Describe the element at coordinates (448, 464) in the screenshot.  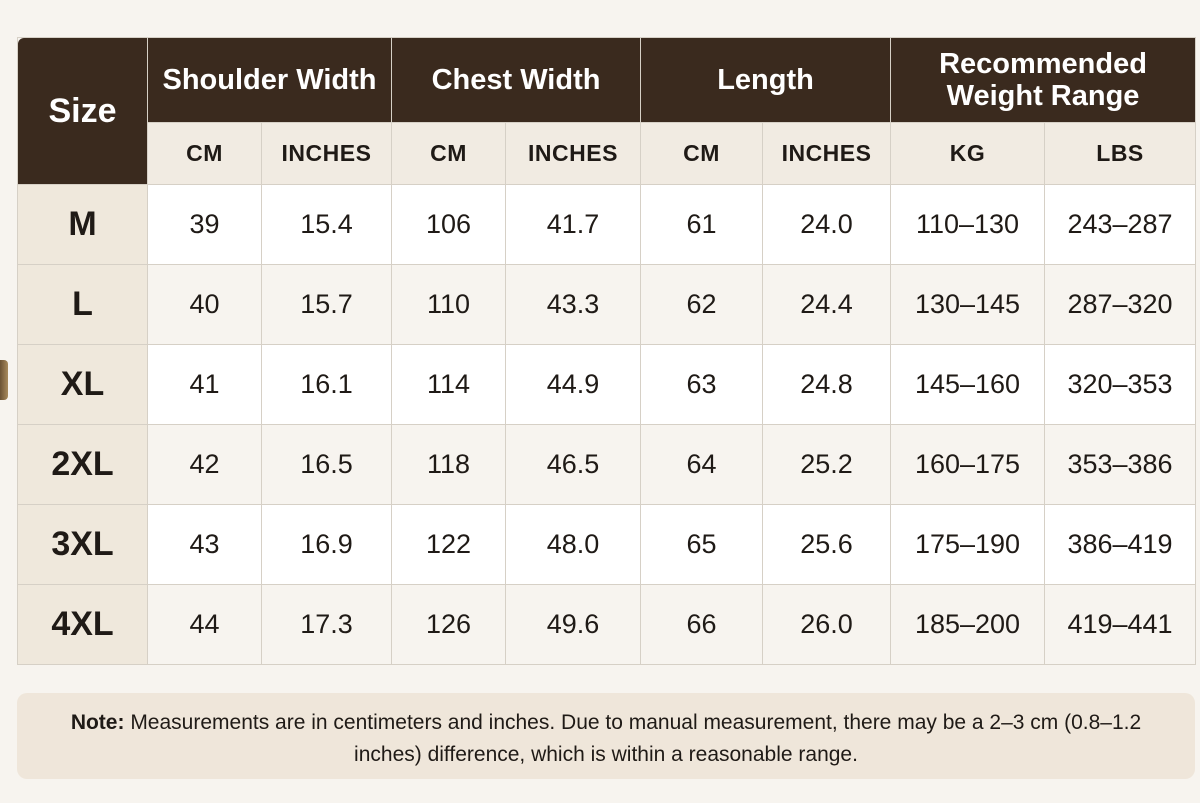
I see `table-cell: 118` at that location.